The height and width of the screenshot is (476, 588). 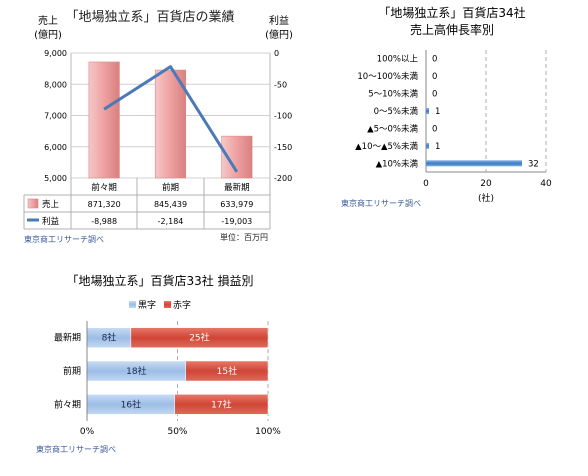 I want to click on chart1-left-axis-label-1: 売上, so click(x=48, y=20).